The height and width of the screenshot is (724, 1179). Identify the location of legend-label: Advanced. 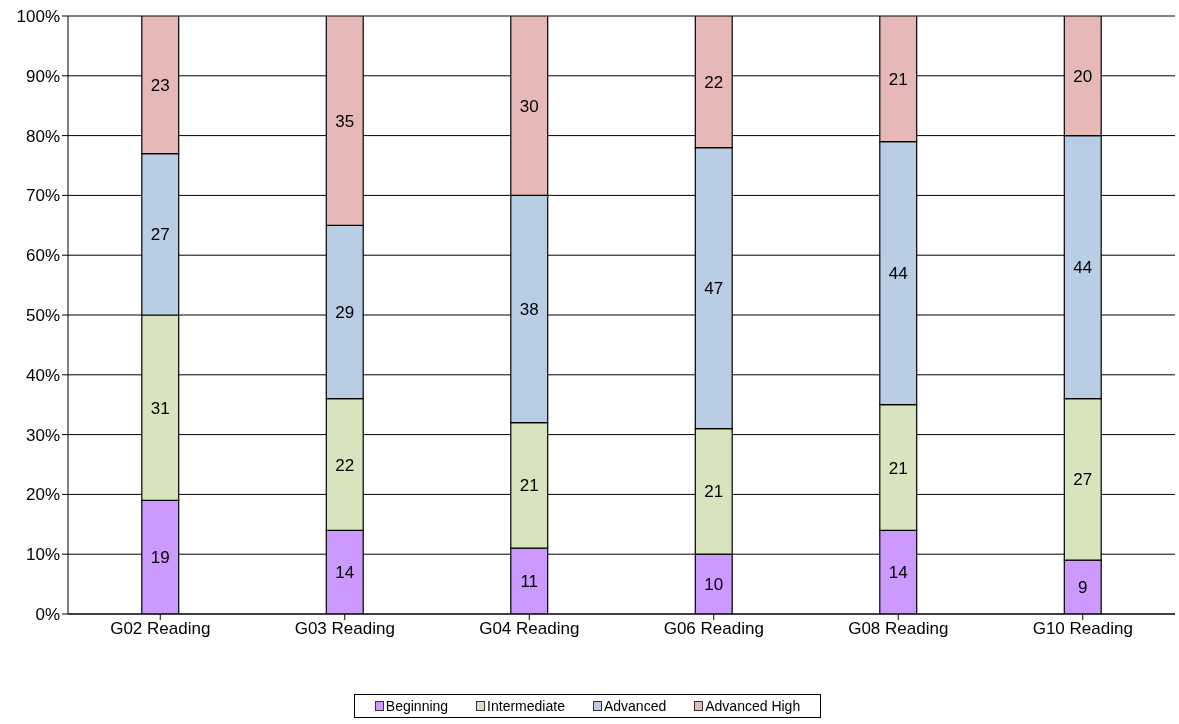
(634, 706).